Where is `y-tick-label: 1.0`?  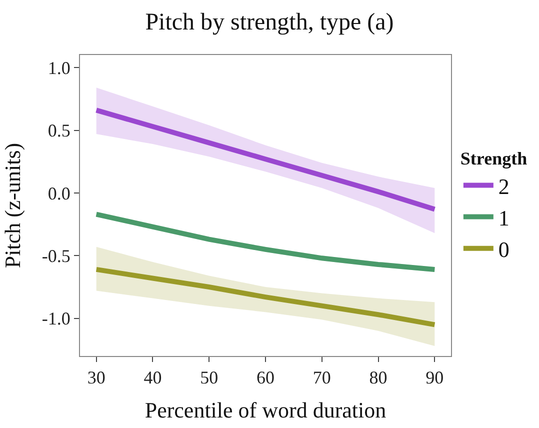 y-tick-label: 1.0 is located at coordinates (59, 68).